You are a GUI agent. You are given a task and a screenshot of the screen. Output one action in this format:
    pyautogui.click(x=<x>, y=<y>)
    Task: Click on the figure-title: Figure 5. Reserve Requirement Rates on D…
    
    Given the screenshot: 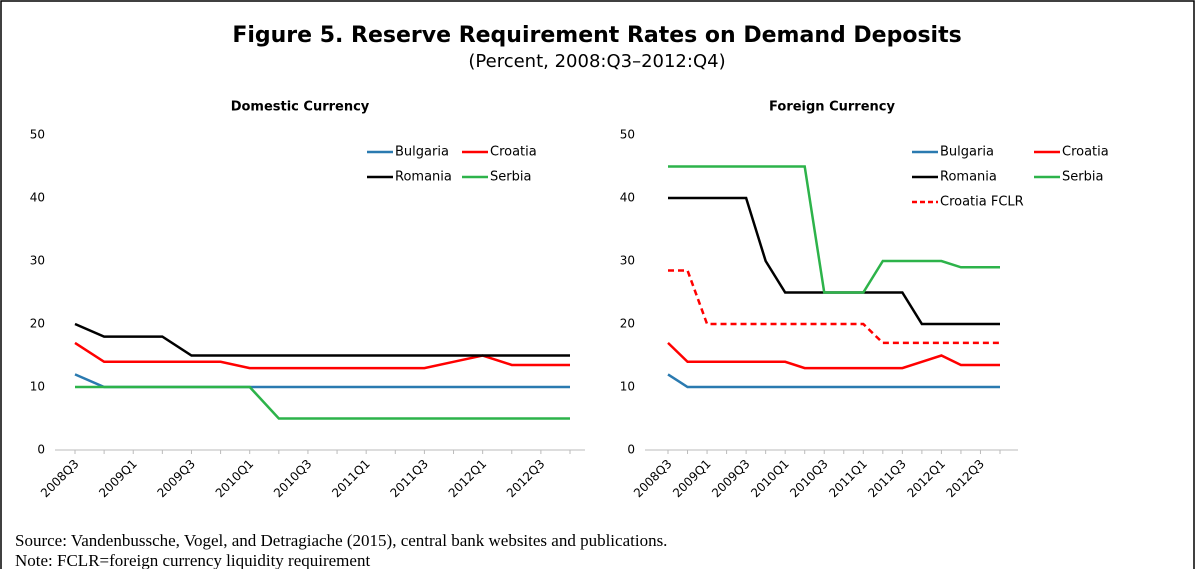 What is the action you would take?
    pyautogui.click(x=596, y=35)
    